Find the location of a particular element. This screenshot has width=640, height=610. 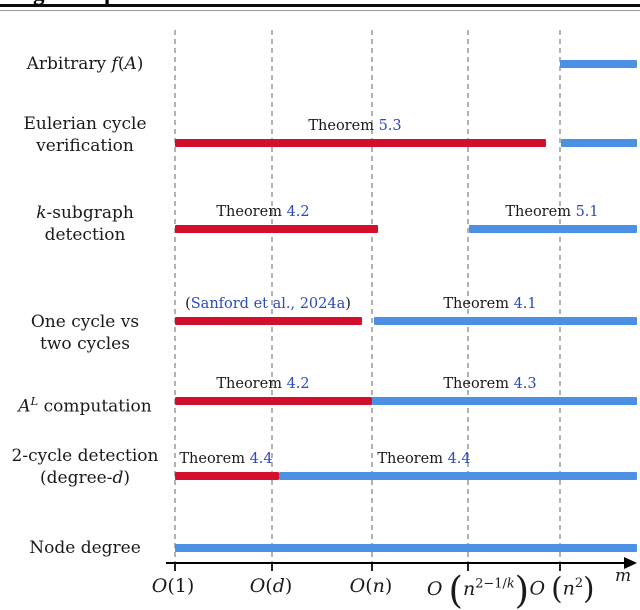

row-label-line: k-subgraph is located at coordinates (85, 213).